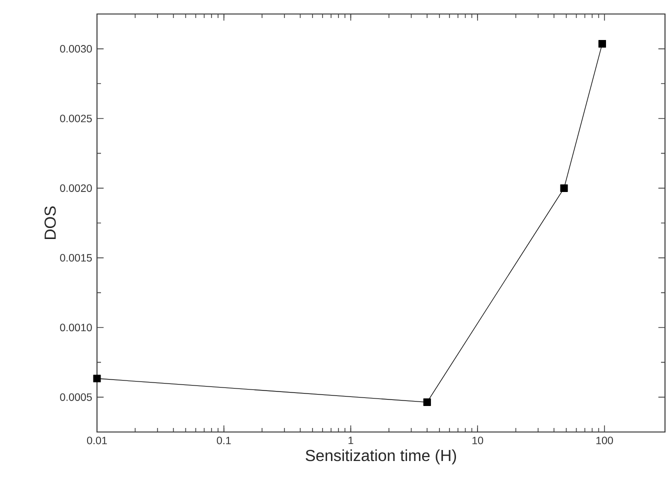 Image resolution: width=668 pixels, height=493 pixels. Describe the element at coordinates (604, 440) in the screenshot. I see `x-tick-label: 100` at that location.